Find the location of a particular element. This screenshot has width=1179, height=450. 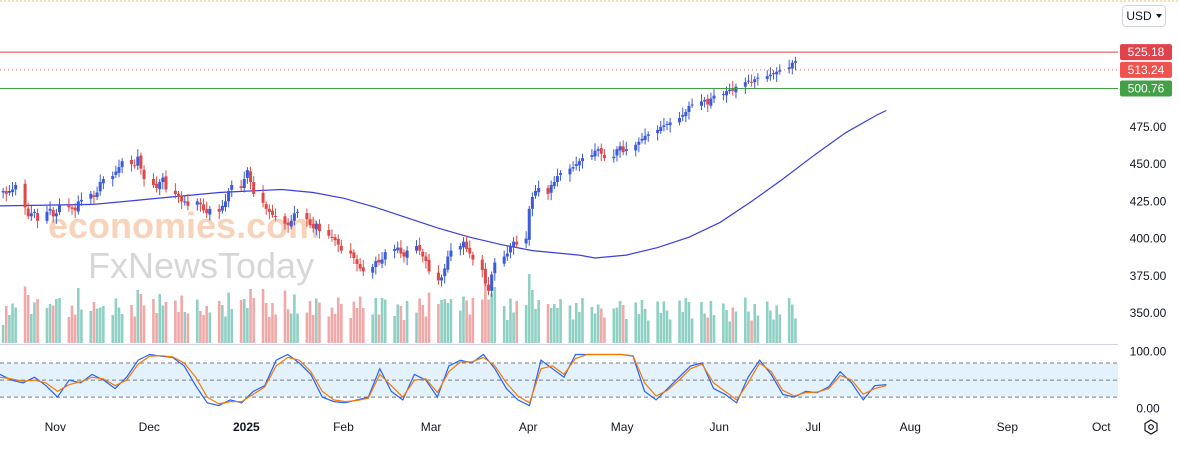

settings-button is located at coordinates (1151, 427).